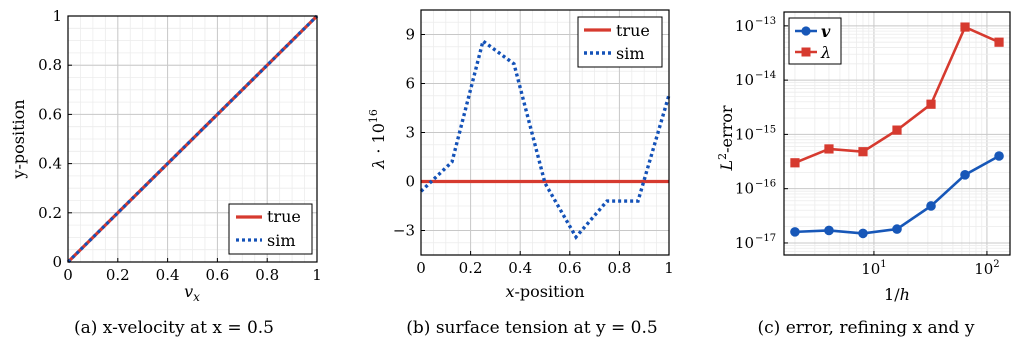 The width and height of the screenshot is (1019, 352). I want to click on legend: vλ, so click(815, 41).